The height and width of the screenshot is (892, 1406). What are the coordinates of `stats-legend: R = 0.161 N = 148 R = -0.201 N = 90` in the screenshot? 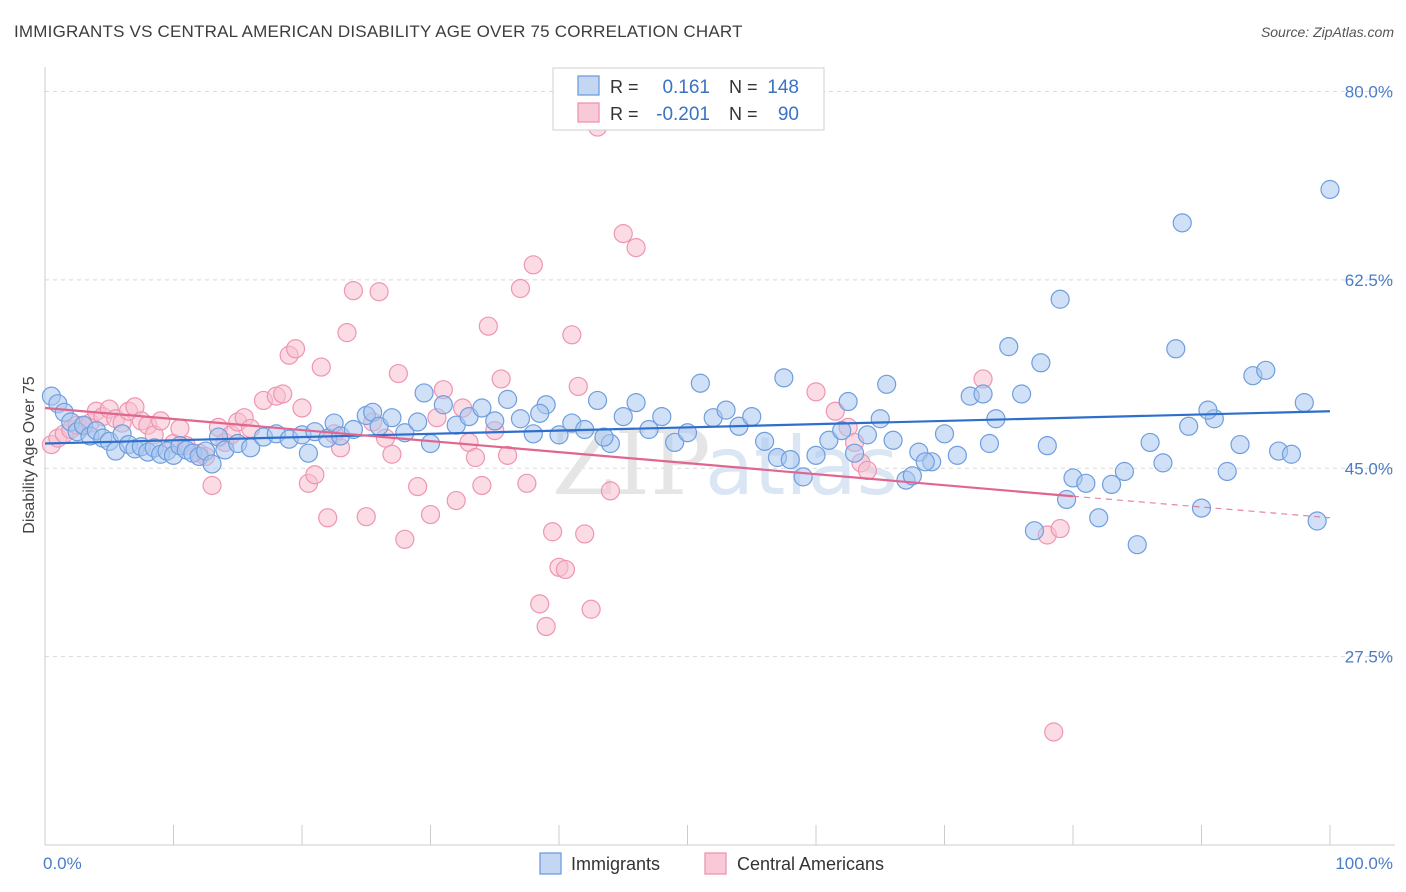 It's located at (688, 99).